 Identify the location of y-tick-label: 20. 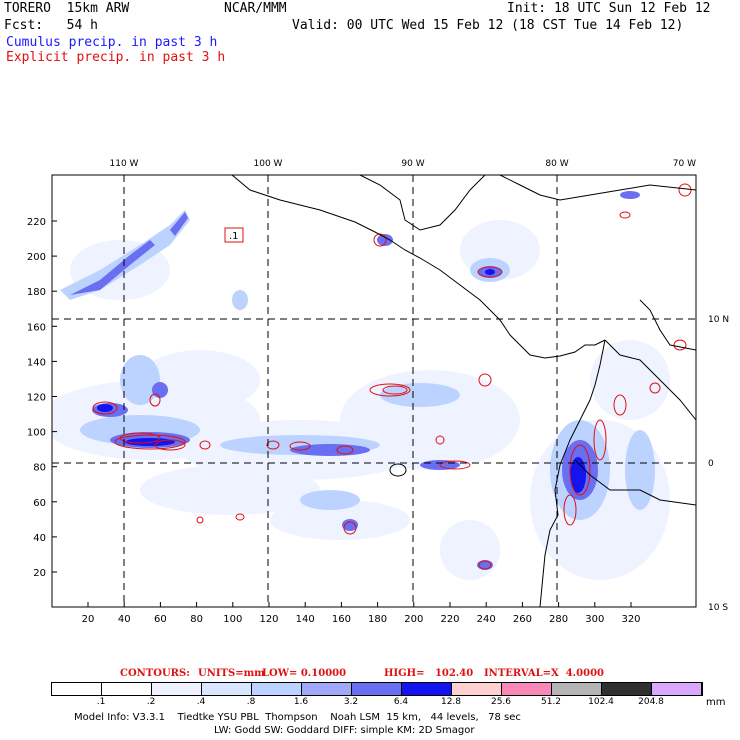
(39, 573).